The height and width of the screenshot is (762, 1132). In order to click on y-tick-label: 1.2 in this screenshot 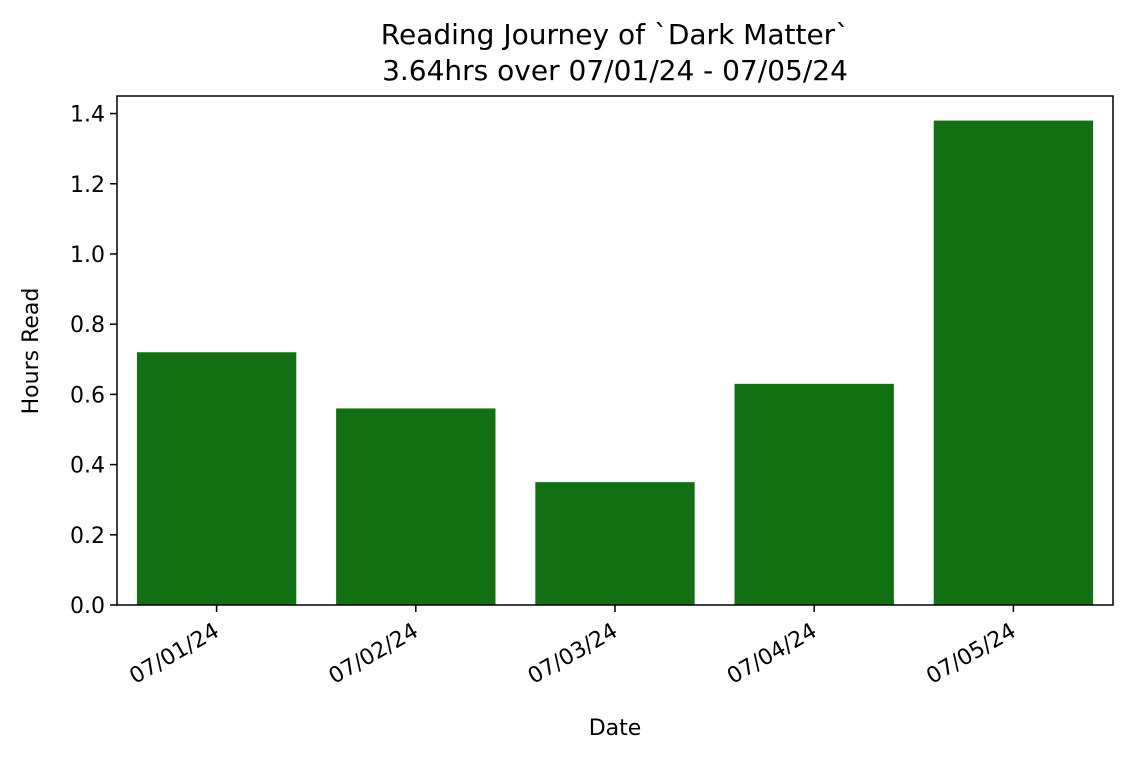, I will do `click(87, 185)`.